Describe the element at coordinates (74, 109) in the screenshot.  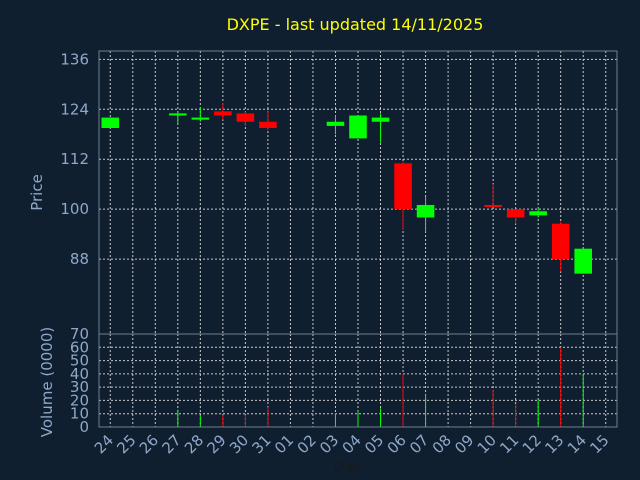
I see `price-tick-label: 124` at that location.